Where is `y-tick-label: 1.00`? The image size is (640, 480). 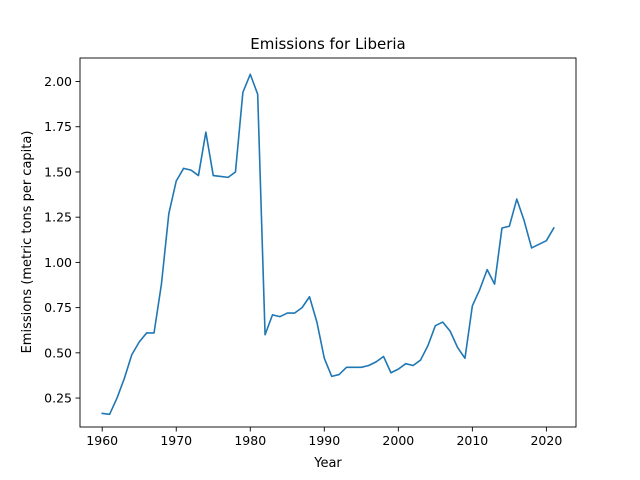
y-tick-label: 1.00 is located at coordinates (58, 262).